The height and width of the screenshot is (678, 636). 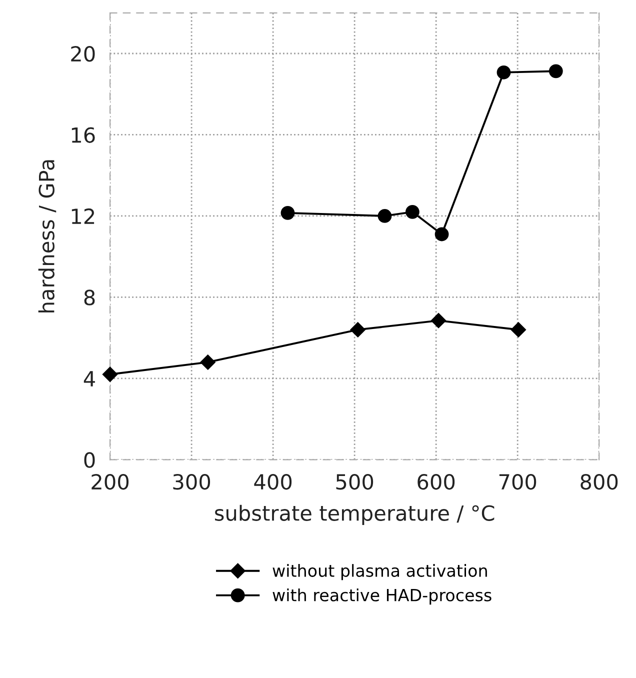 What do you see at coordinates (191, 482) in the screenshot?
I see `x-tick-label: 300` at bounding box center [191, 482].